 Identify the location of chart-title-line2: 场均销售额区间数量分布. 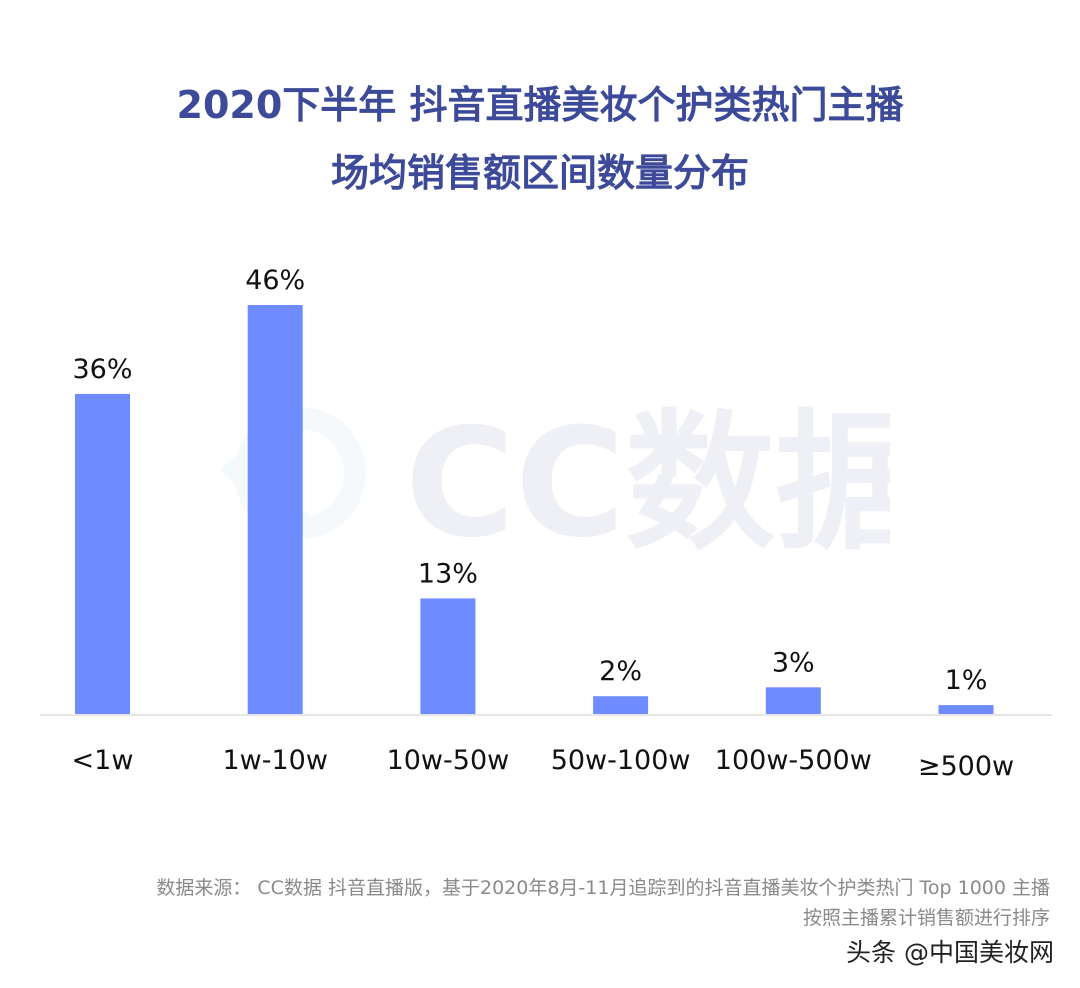
(539, 173).